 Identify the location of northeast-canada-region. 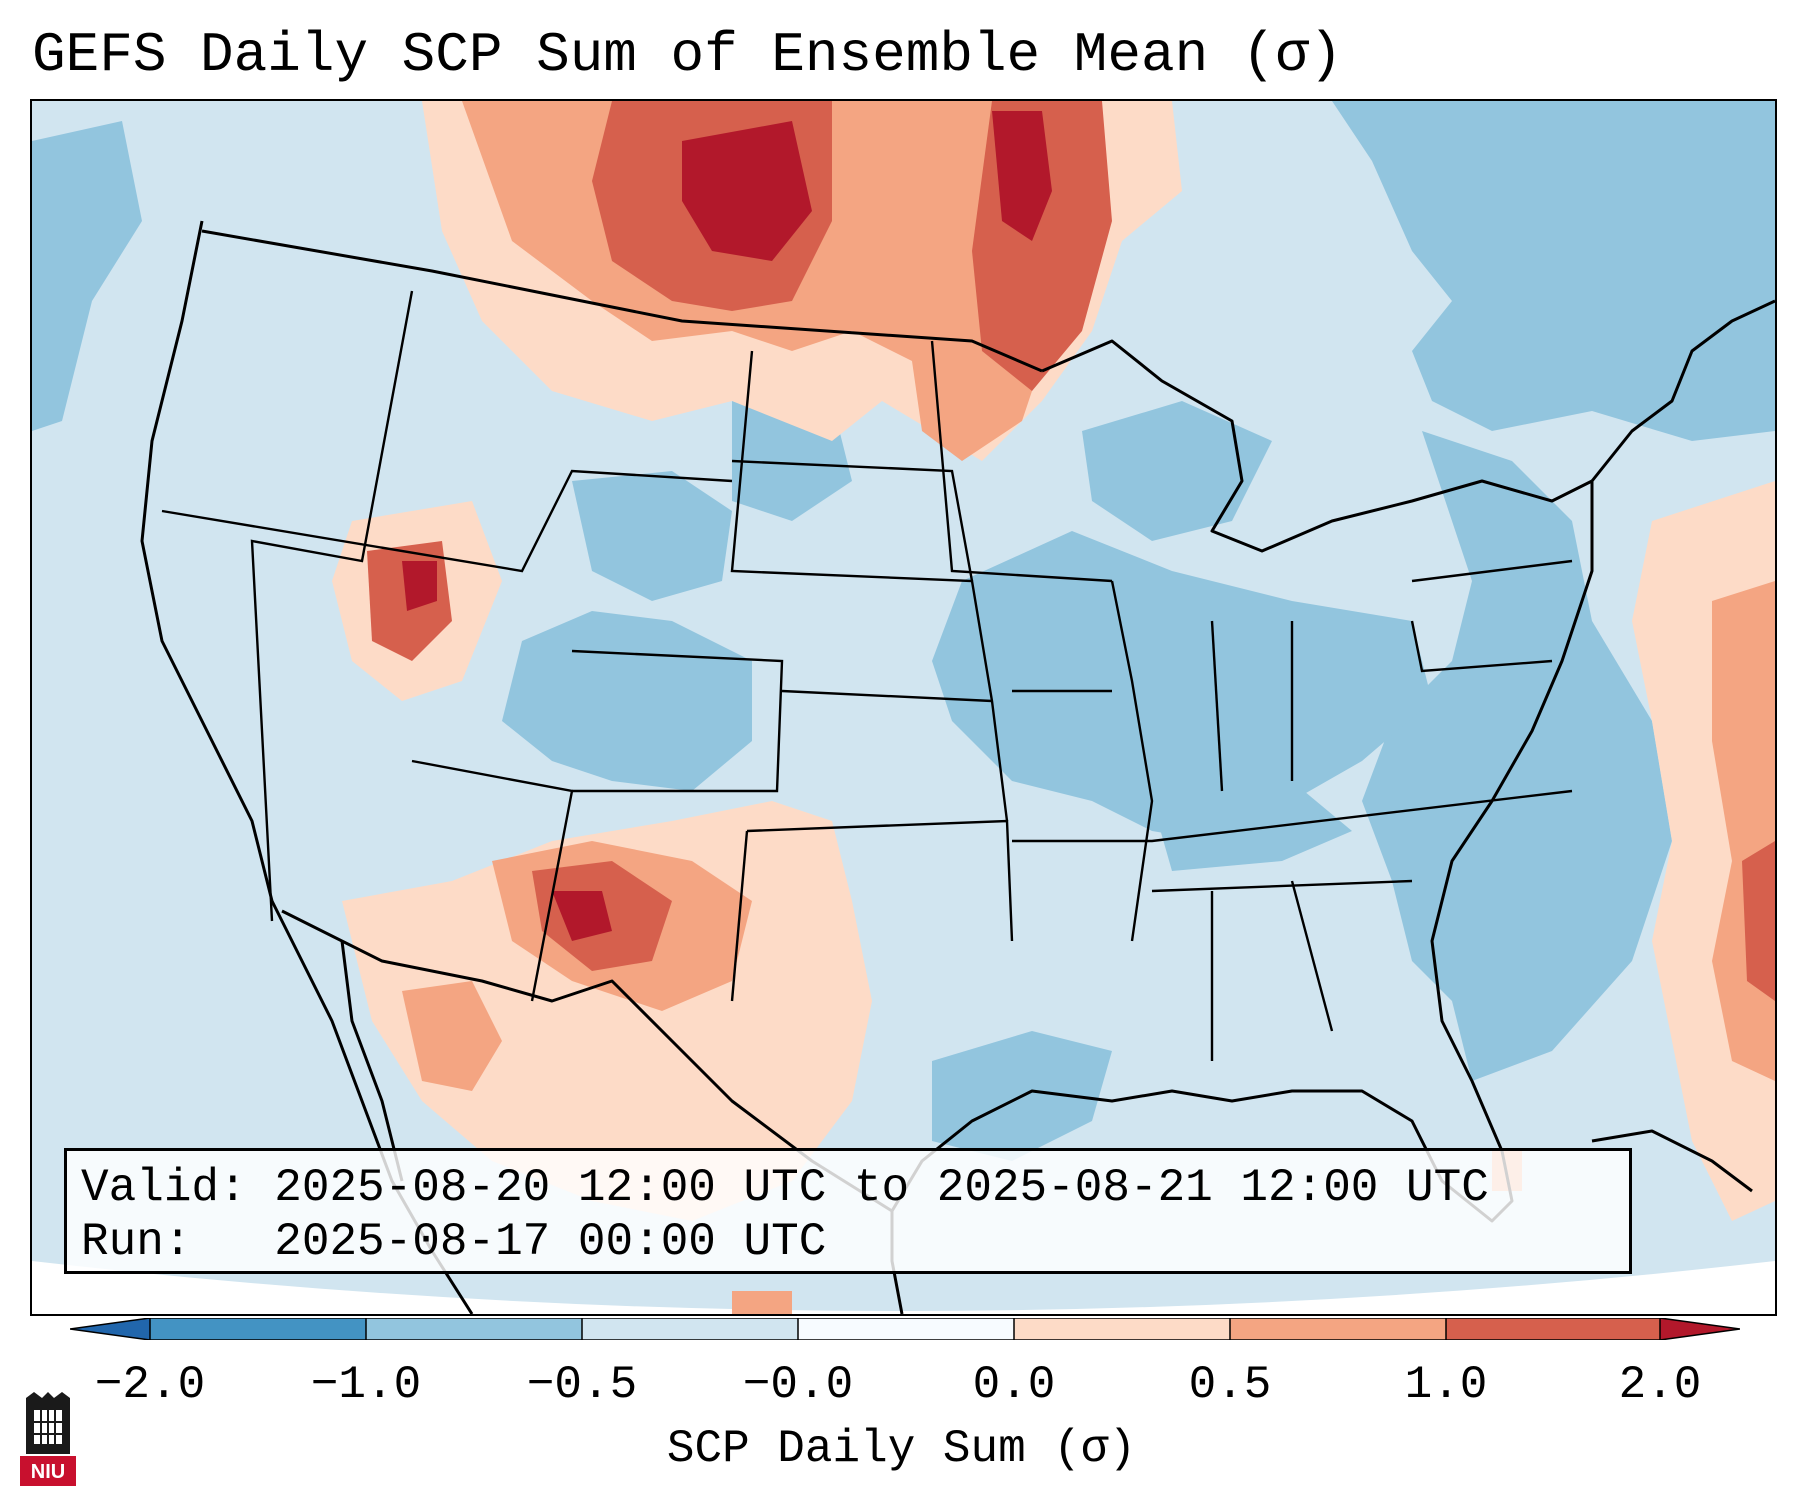
(1553, 271).